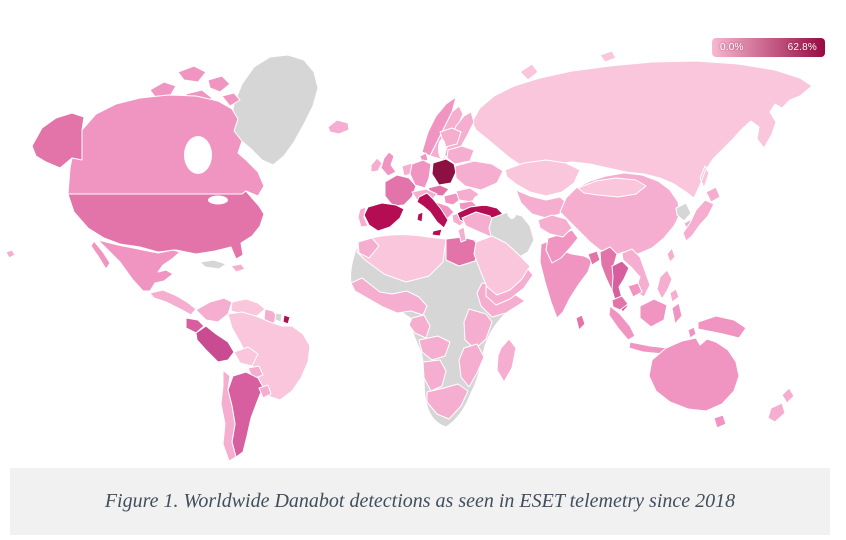 This screenshot has width=846, height=540. I want to click on map-region-new-zealand, so click(781, 405).